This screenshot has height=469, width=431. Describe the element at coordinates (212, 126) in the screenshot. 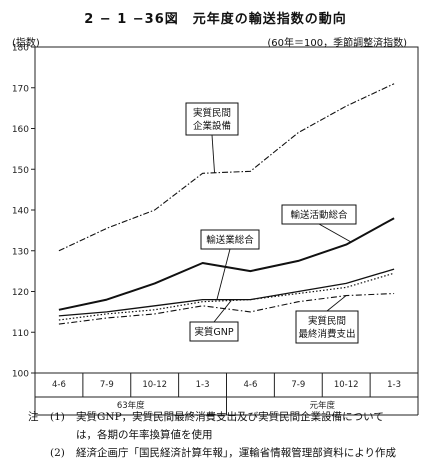

I see `series-label: 企業設備` at that location.